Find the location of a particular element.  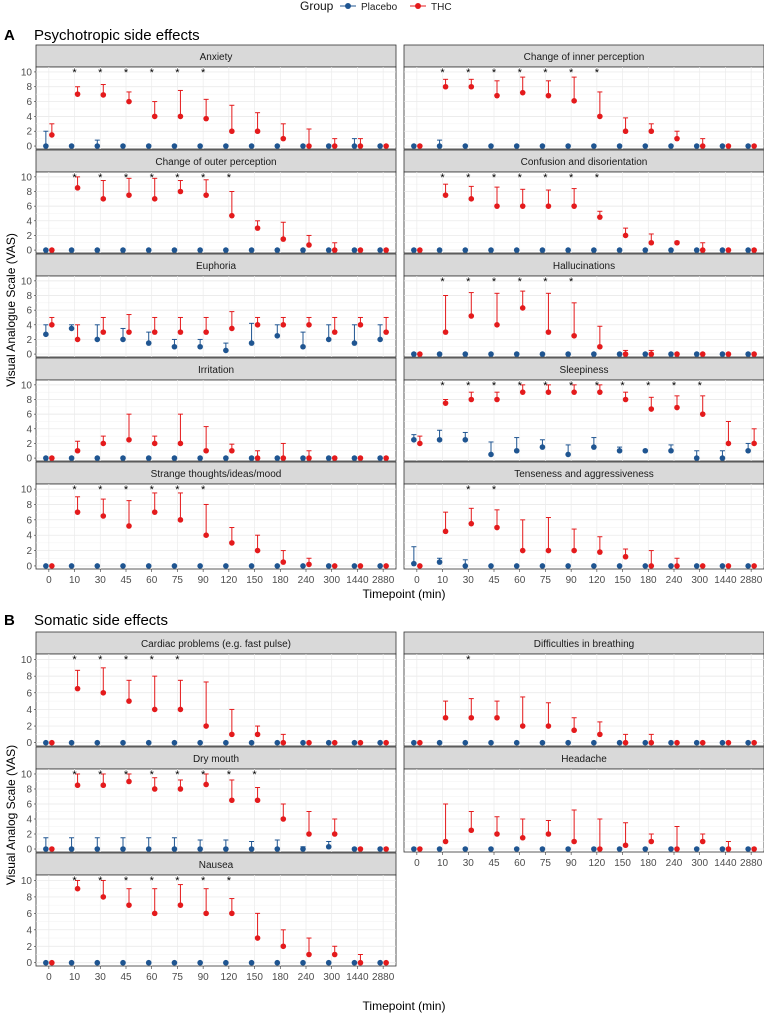

section-b-letter: B is located at coordinates (9, 620).